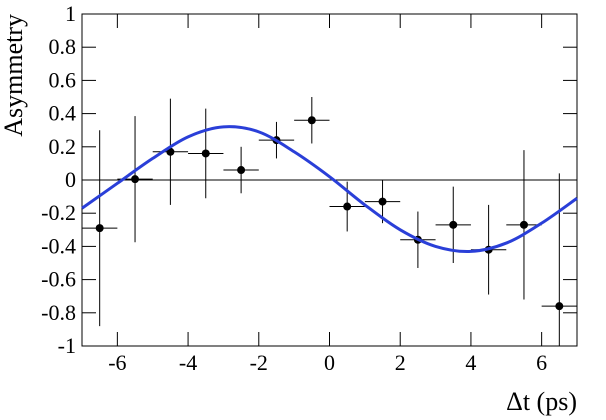 This screenshot has width=606, height=420. Describe the element at coordinates (400, 362) in the screenshot. I see `x-tick-label: 2` at that location.